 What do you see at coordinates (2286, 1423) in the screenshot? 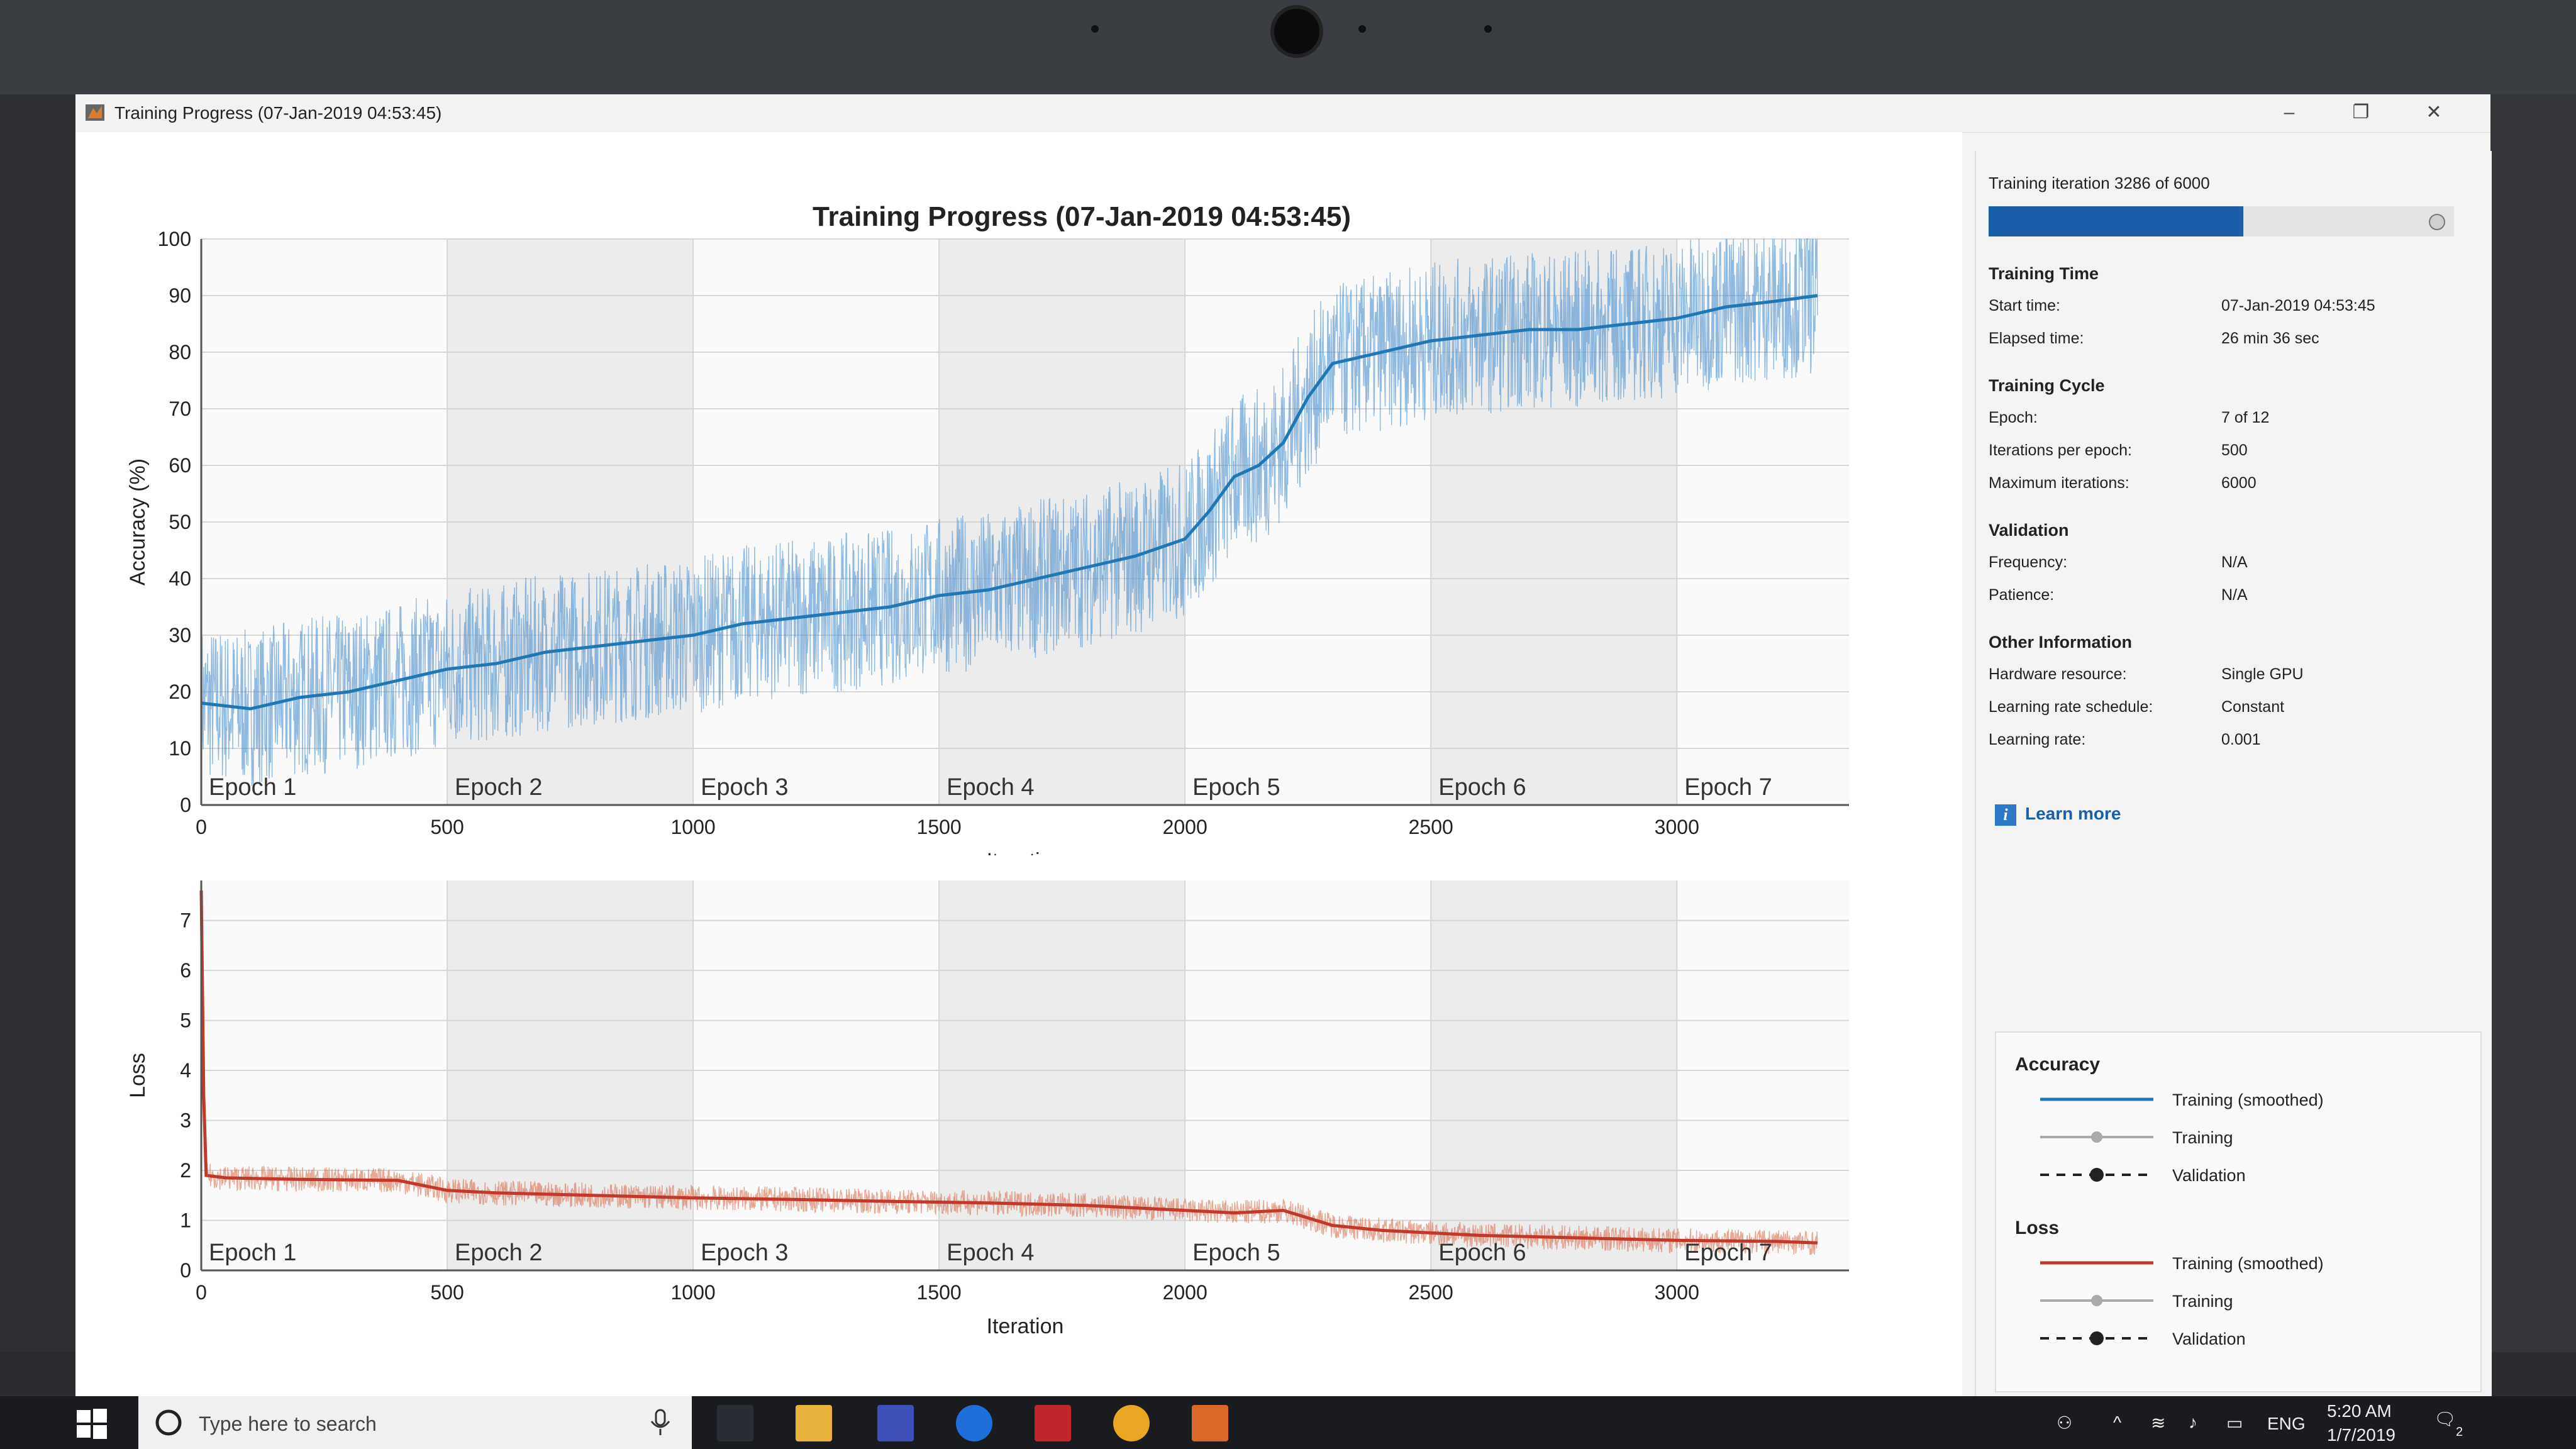
I see `language-indicator: ENG` at bounding box center [2286, 1423].